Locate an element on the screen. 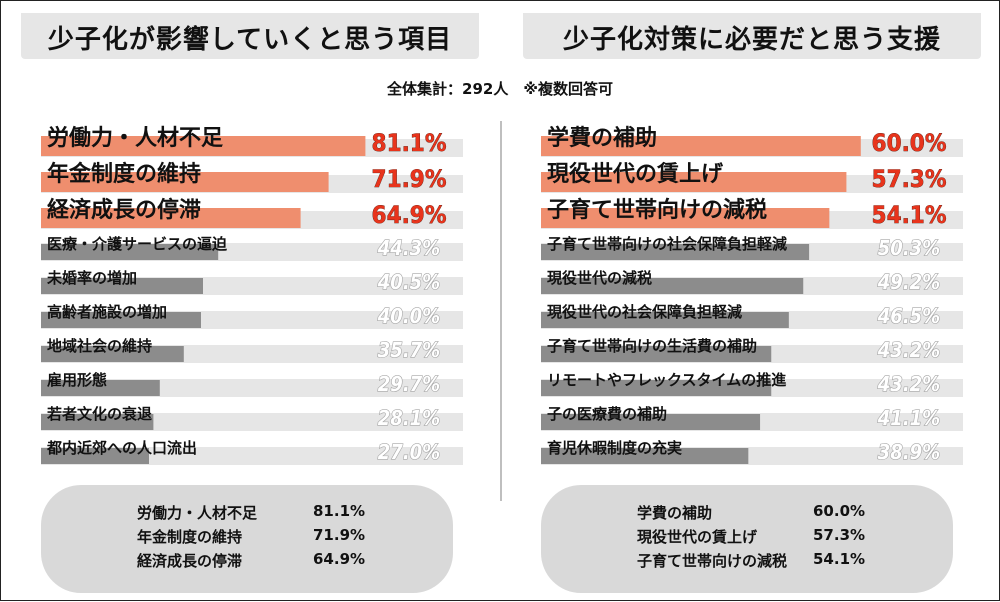  value-label: 35.7% is located at coordinates (409, 350).